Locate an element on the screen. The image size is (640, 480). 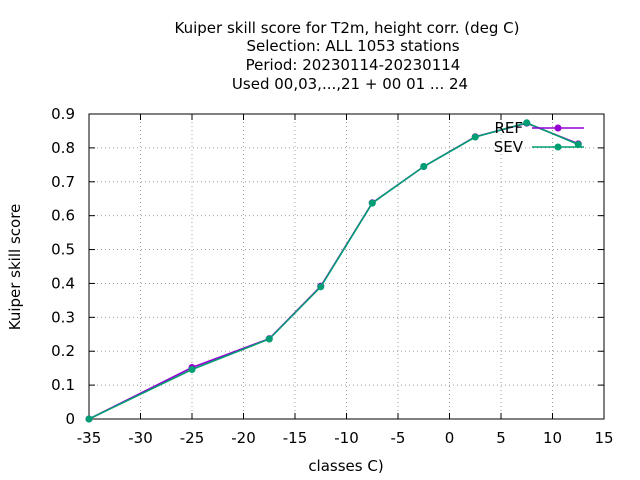
x-tick-label: -25 is located at coordinates (192, 438).